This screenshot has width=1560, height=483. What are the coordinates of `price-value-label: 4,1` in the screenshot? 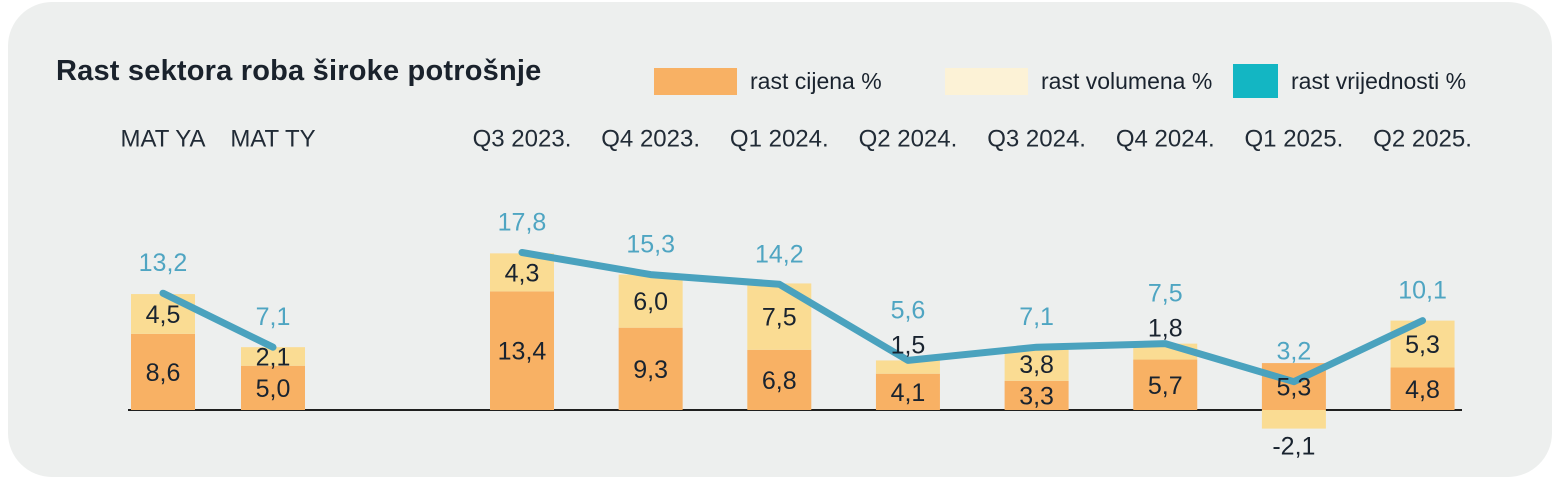 It's located at (908, 393).